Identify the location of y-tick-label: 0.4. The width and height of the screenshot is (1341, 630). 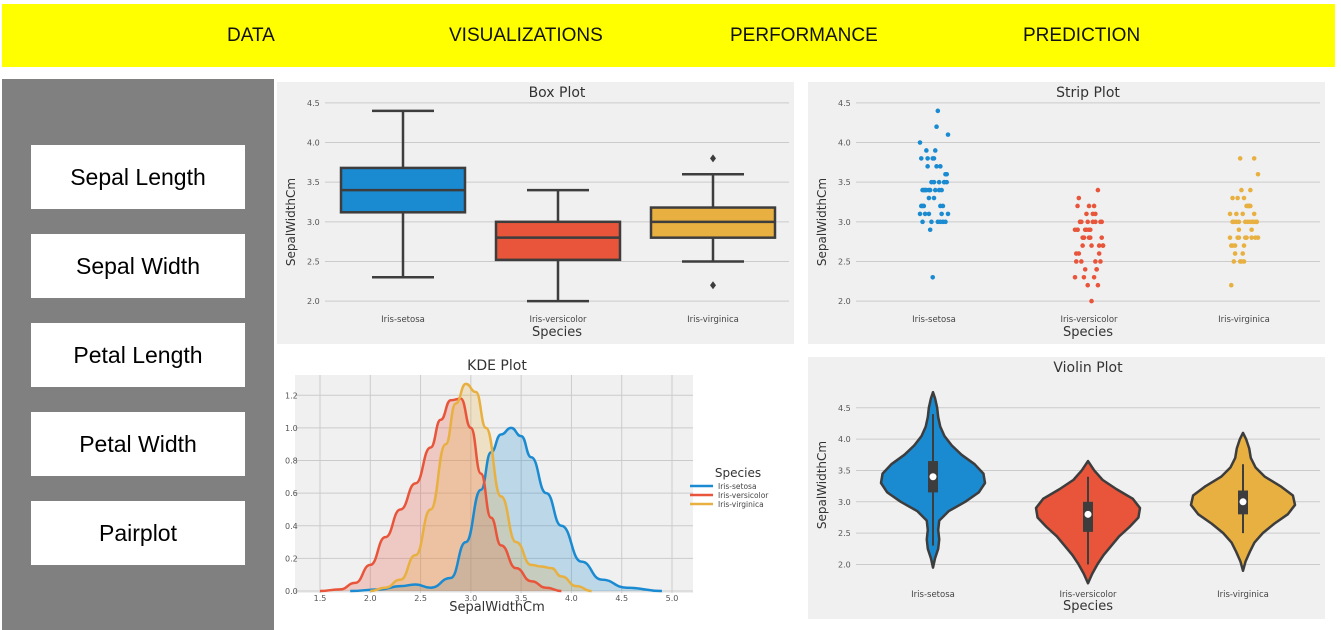
(291, 526).